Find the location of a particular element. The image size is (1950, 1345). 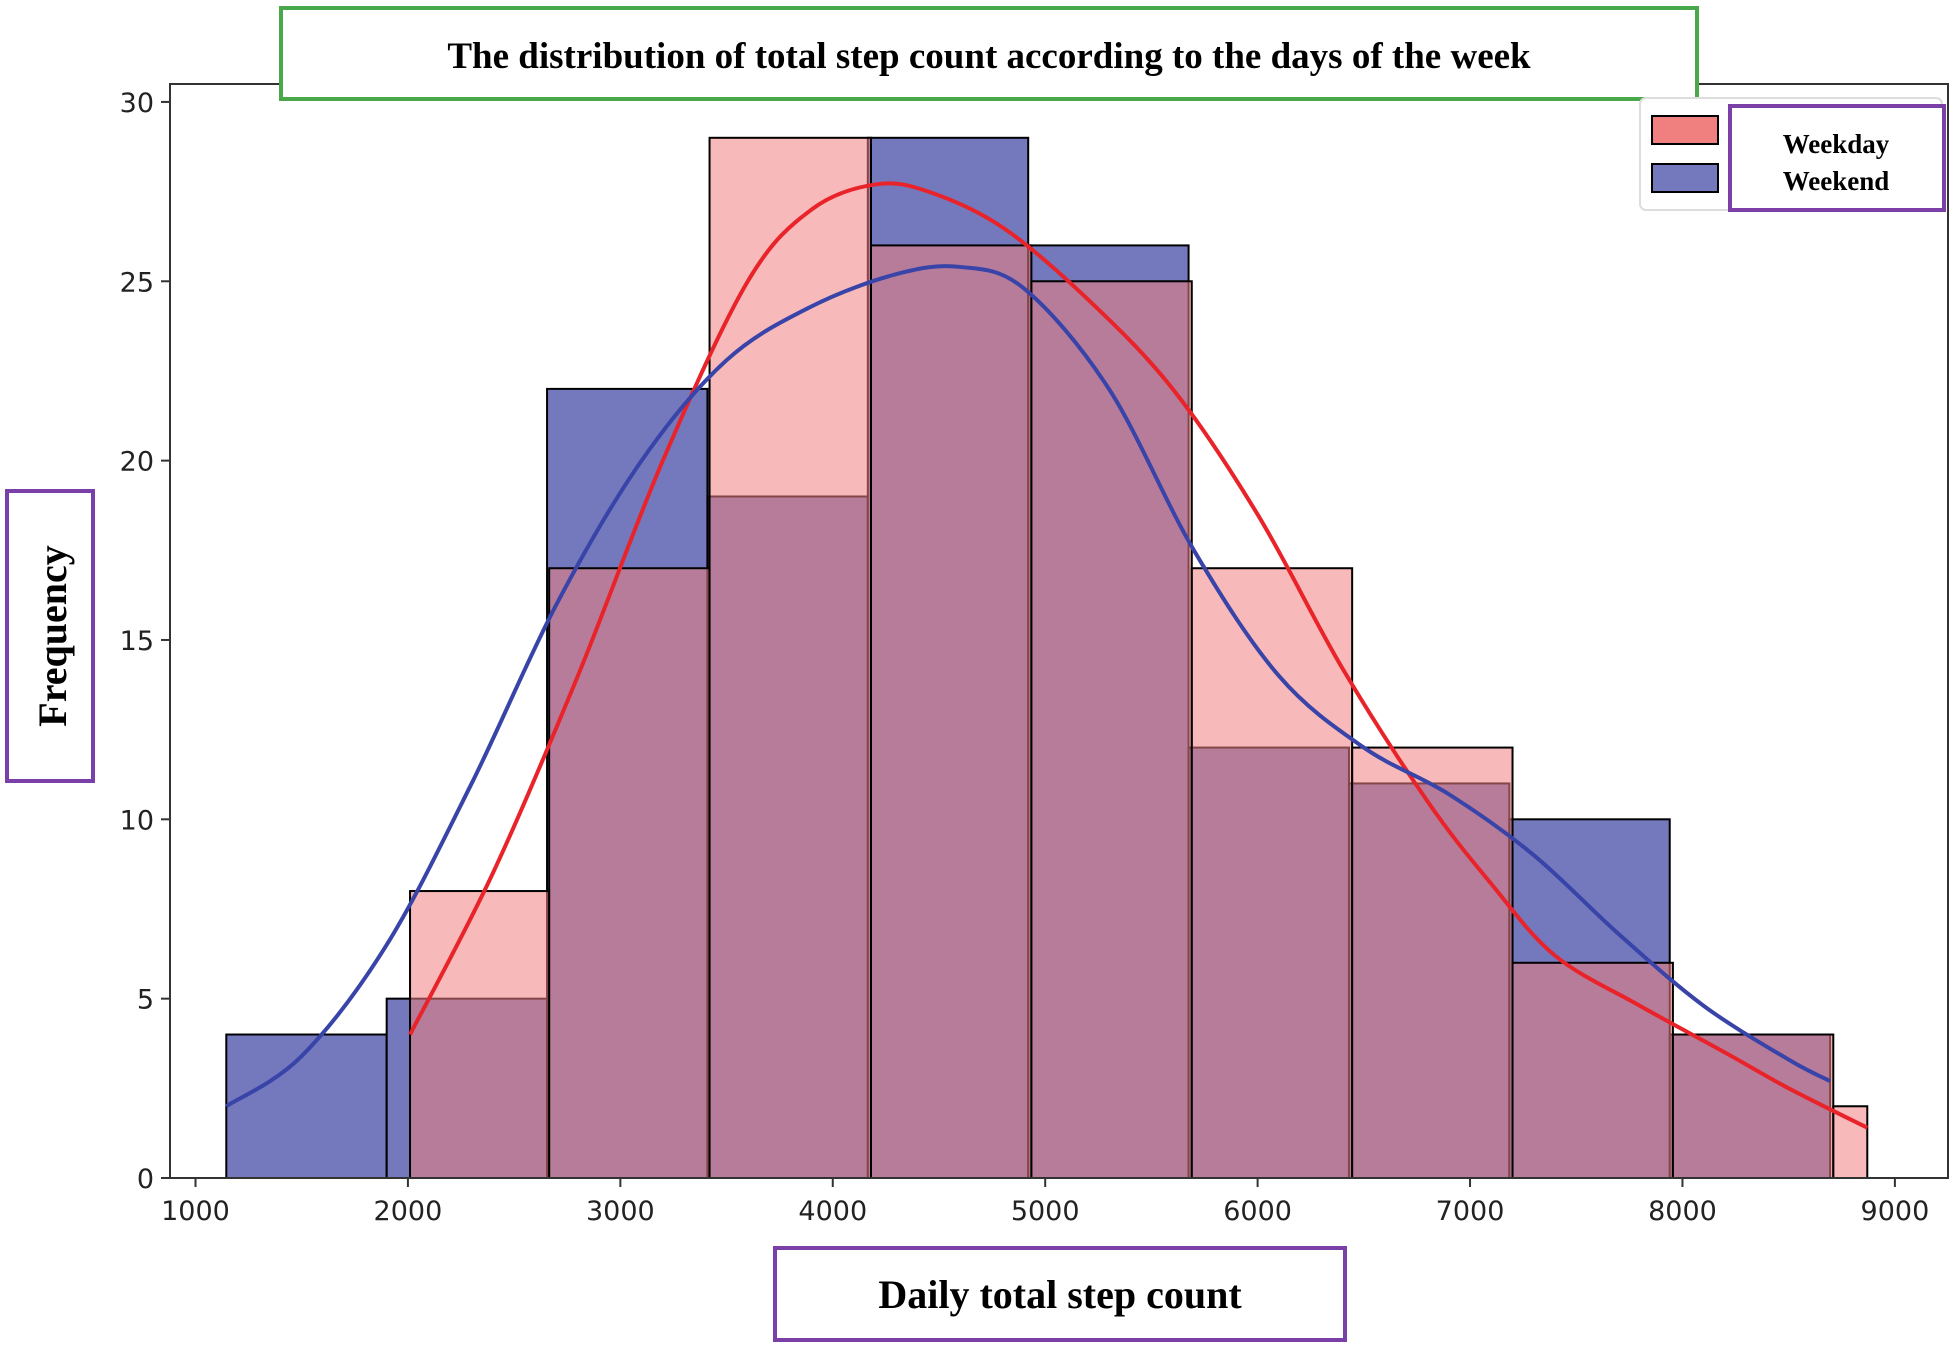

y-axis-label: Frequency is located at coordinates (52, 635).